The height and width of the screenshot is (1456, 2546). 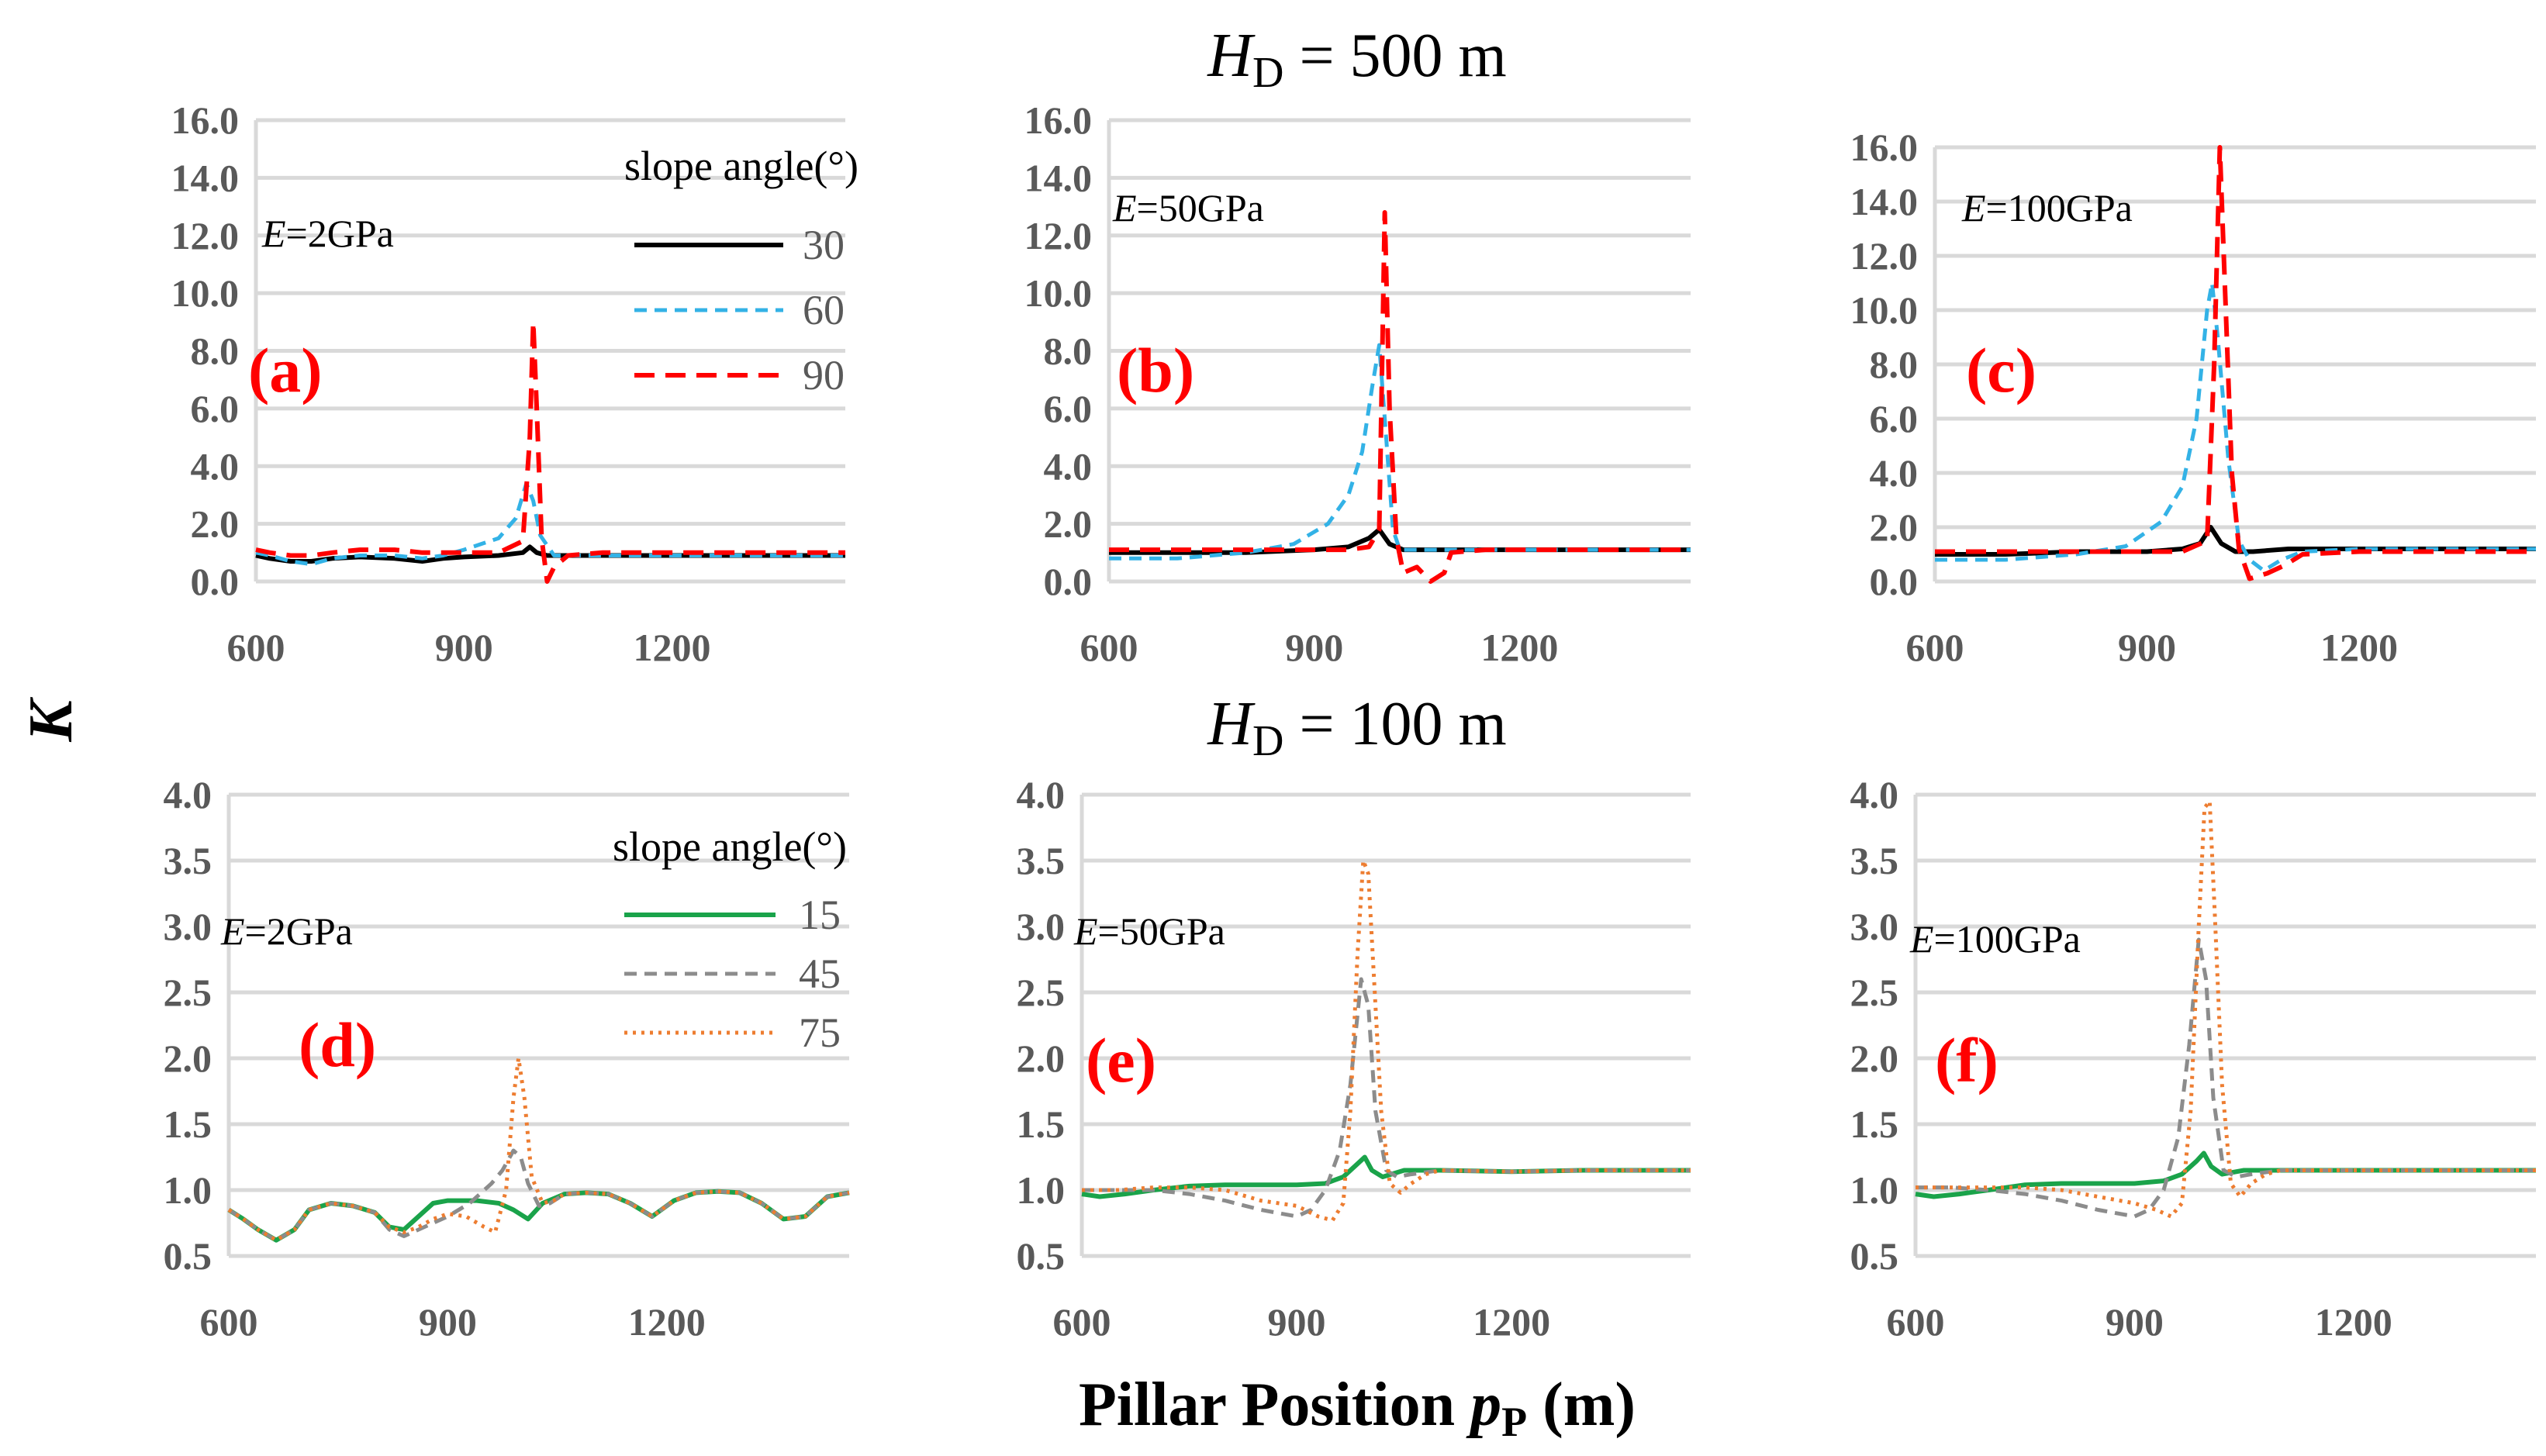 I want to click on y-tick-label-d: 1.0, so click(x=188, y=1190).